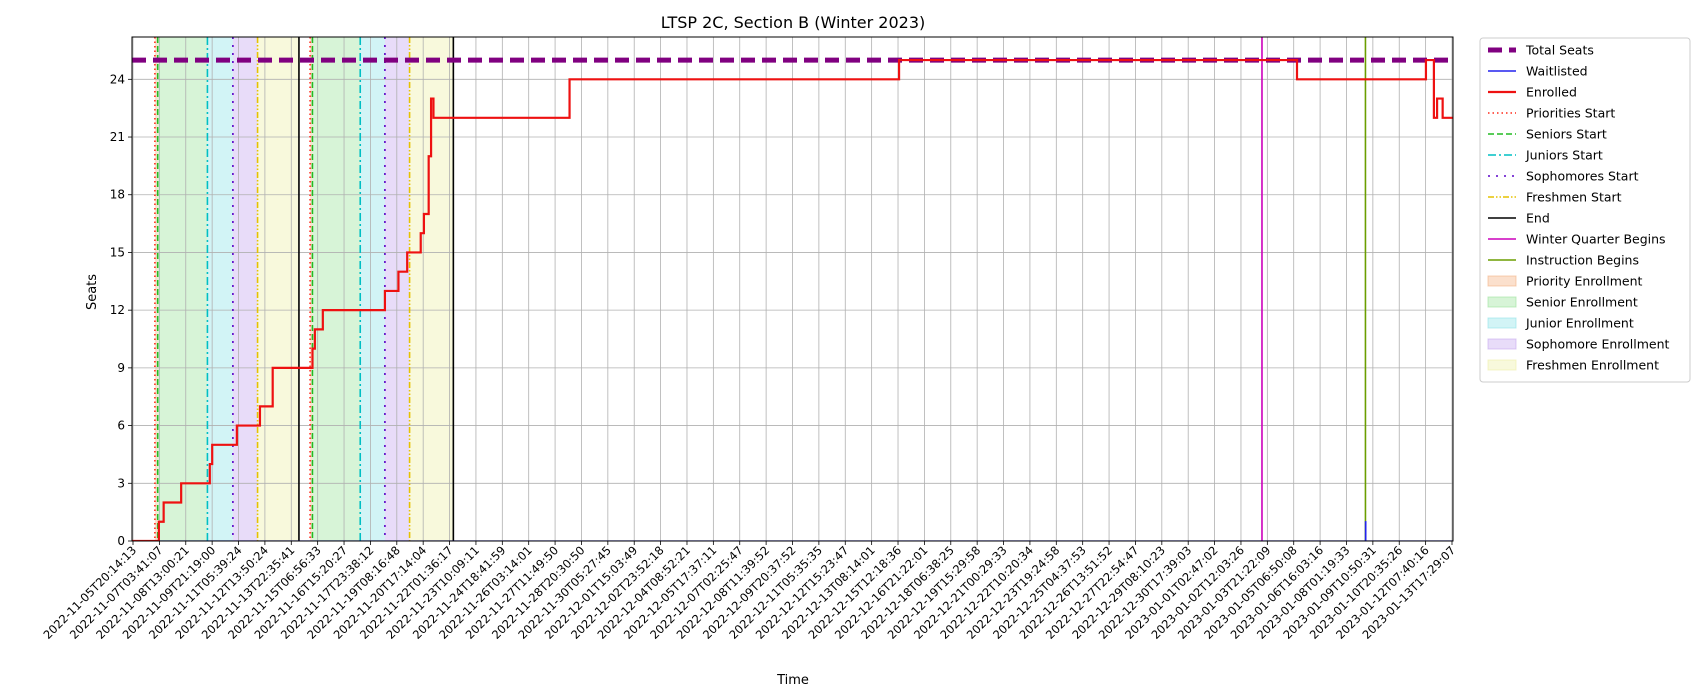  Describe the element at coordinates (278, 289) in the screenshot. I see `period-band-freshmen-enrollment` at that location.